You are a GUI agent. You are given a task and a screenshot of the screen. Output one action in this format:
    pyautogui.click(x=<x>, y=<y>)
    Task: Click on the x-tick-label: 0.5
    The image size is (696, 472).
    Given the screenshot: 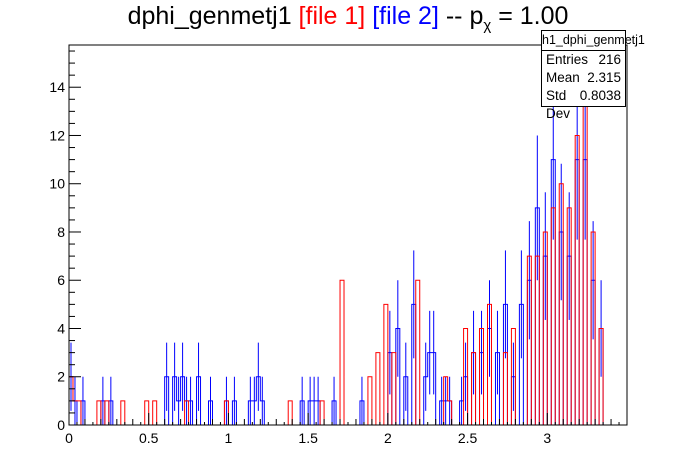 What is the action you would take?
    pyautogui.click(x=149, y=438)
    